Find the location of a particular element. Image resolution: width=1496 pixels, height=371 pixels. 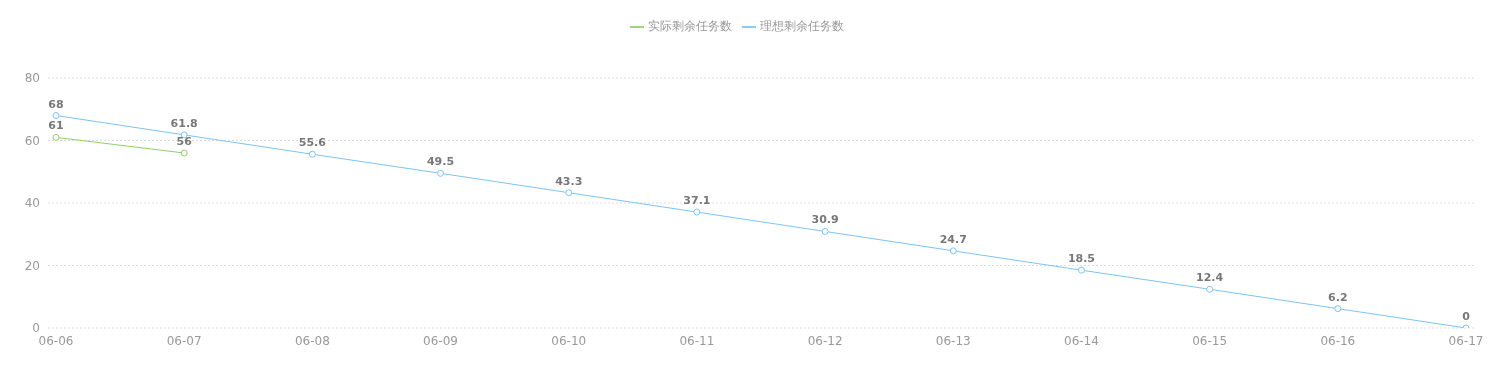

y-tick-label: 0 is located at coordinates (36, 328).